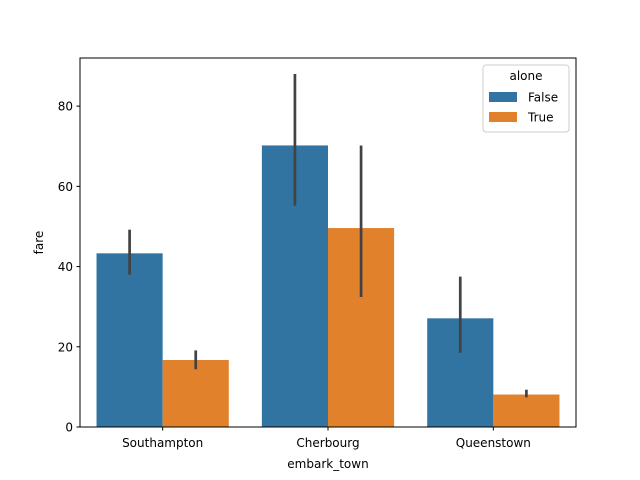  Describe the element at coordinates (543, 98) in the screenshot. I see `legend-label-false: False` at that location.